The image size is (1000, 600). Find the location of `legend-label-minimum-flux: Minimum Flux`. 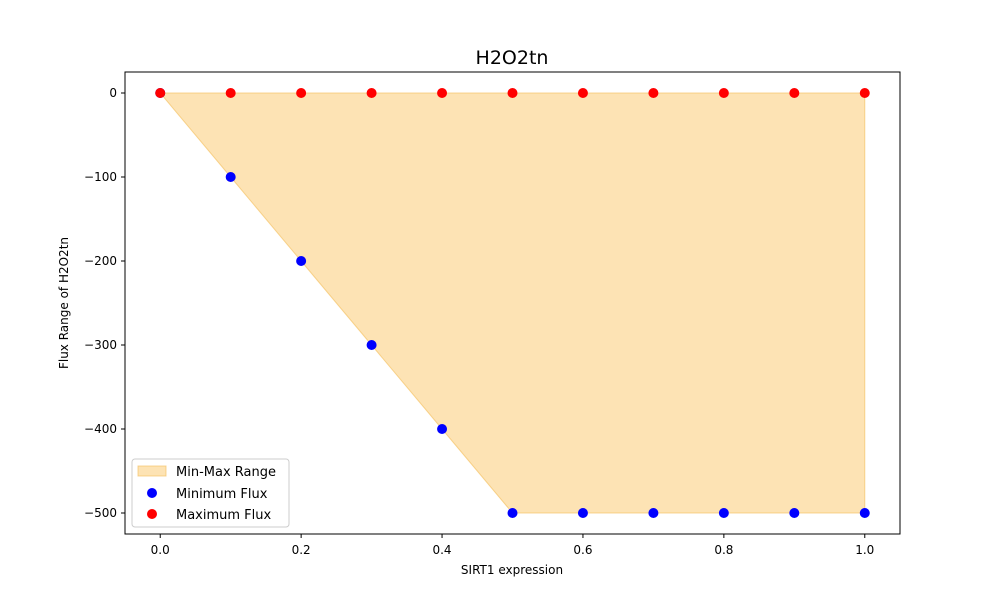

legend-label-minimum-flux: Minimum Flux is located at coordinates (222, 494).